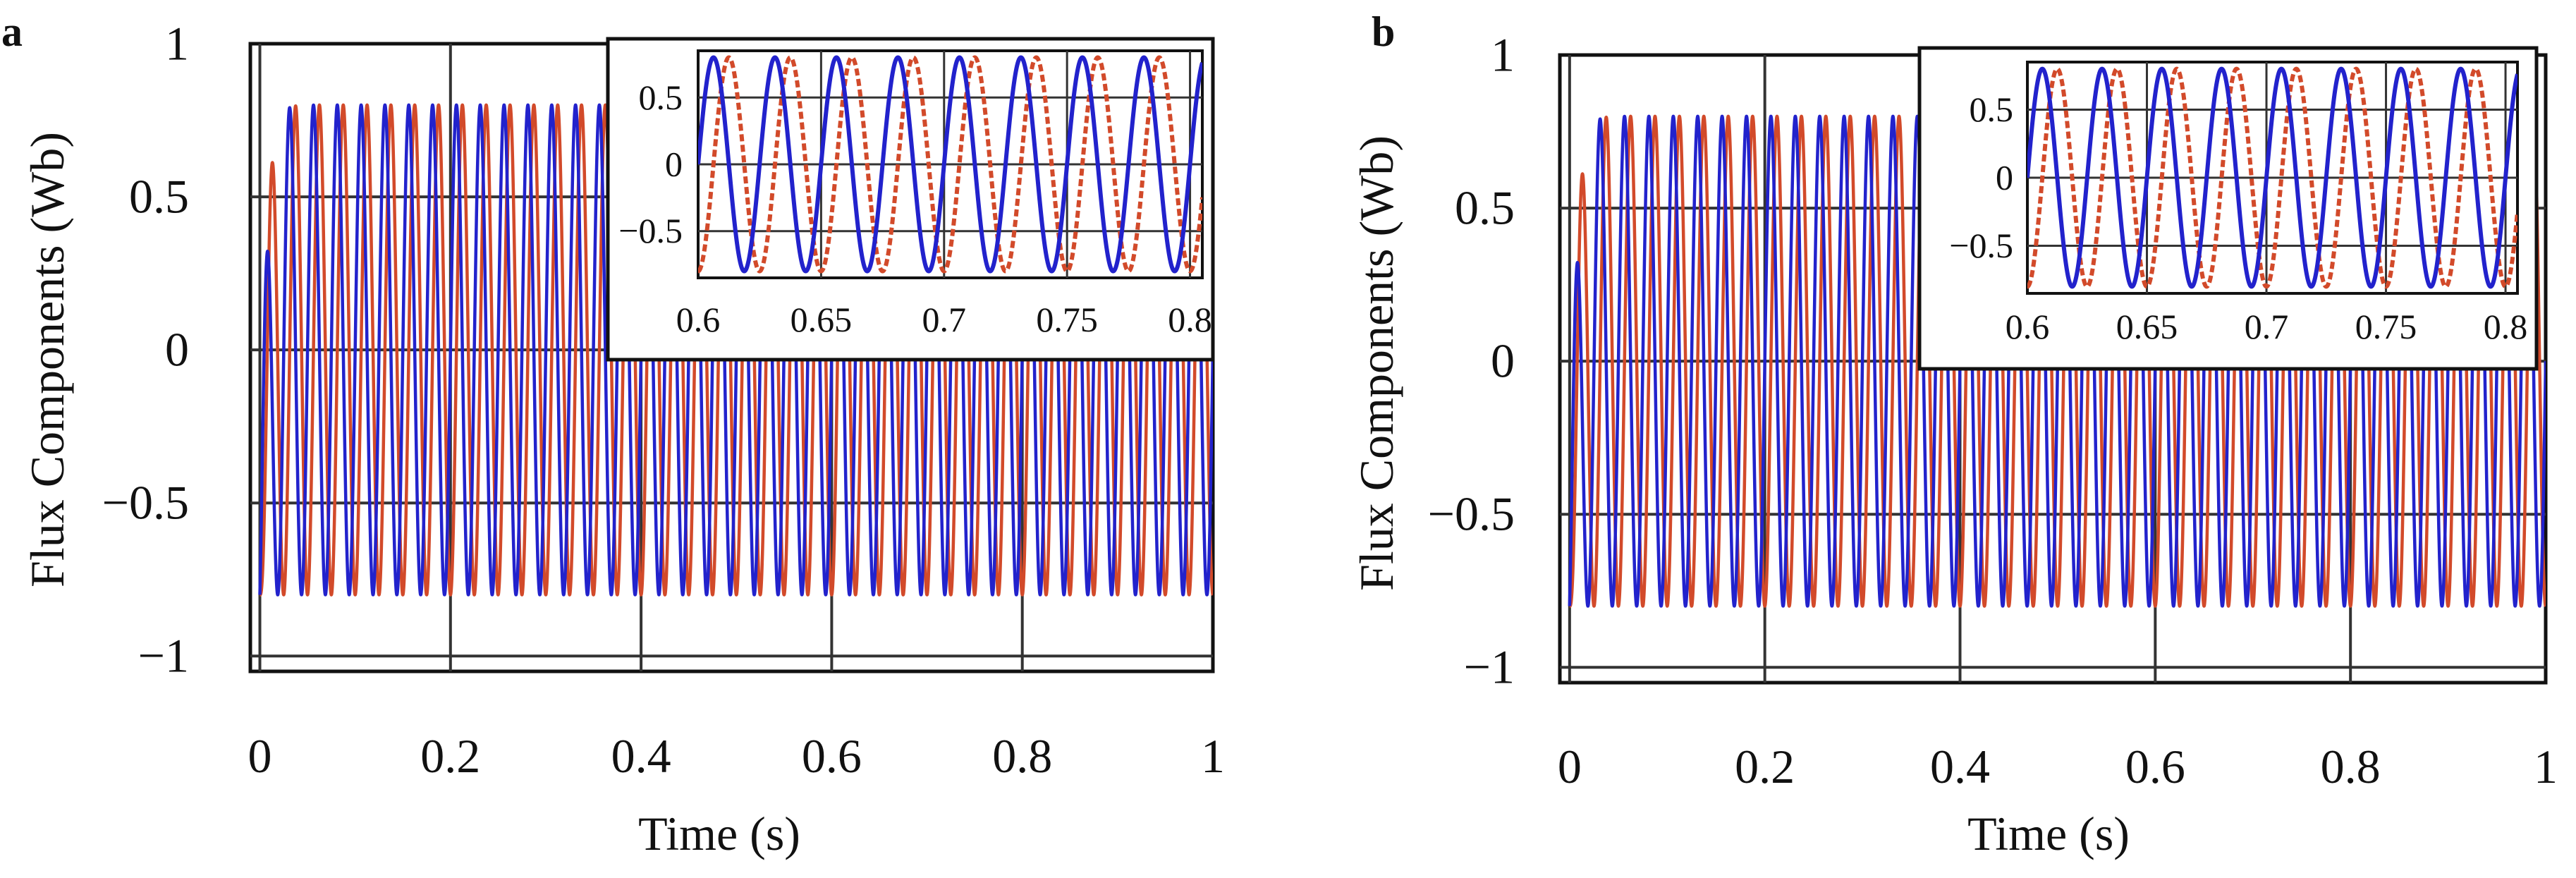 The height and width of the screenshot is (878, 2576). What do you see at coordinates (1383, 32) in the screenshot?
I see `panel-label: b` at bounding box center [1383, 32].